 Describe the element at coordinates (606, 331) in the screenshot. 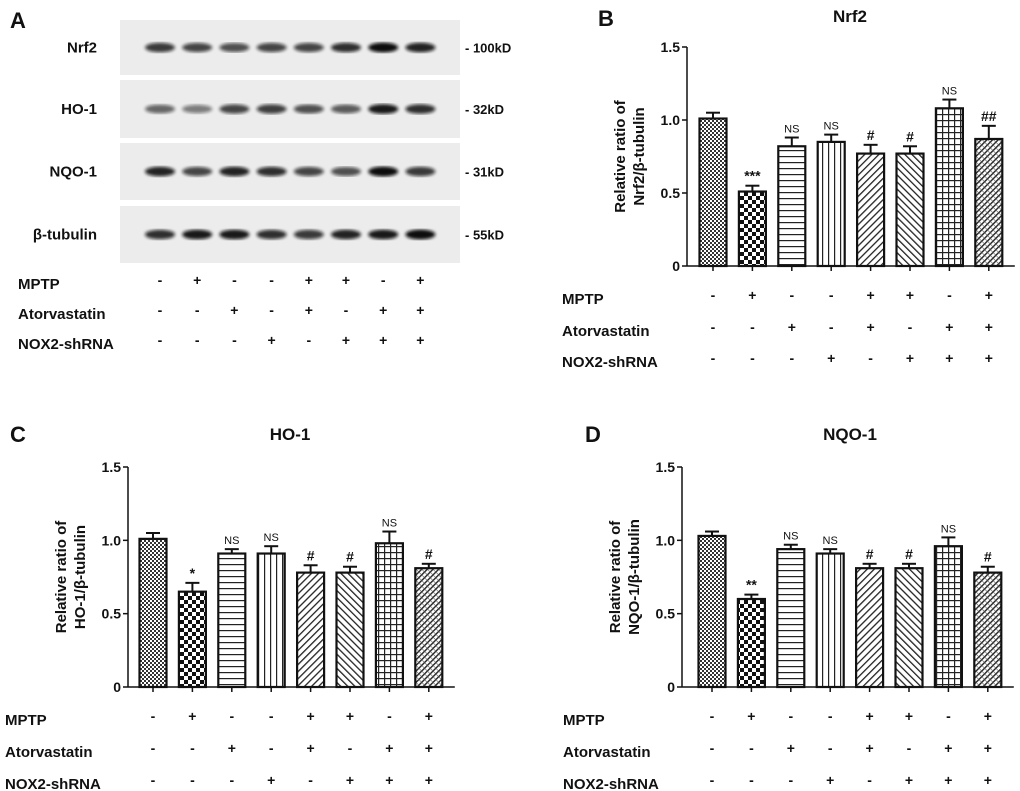

I see `treatment-label: Atorvastatin` at that location.